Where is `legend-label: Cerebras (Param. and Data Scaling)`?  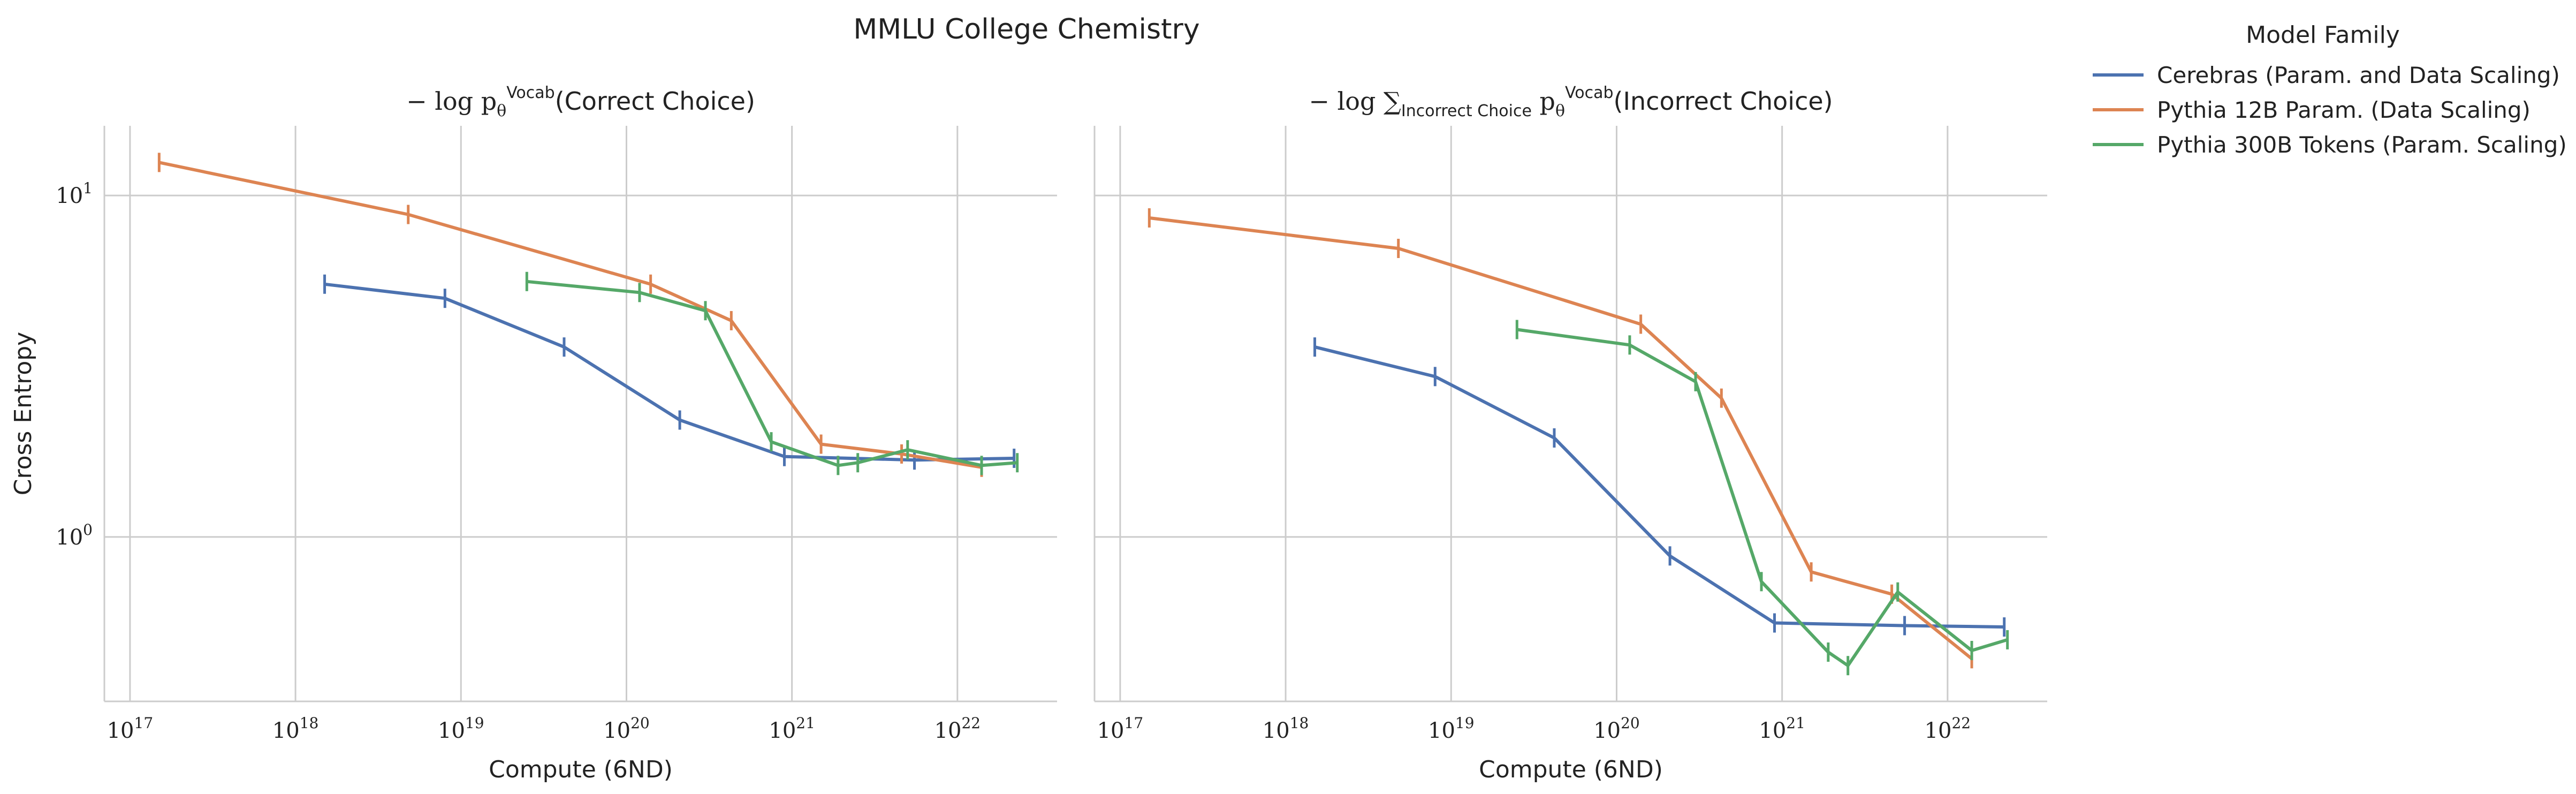
legend-label: Cerebras (Param. and Data Scaling) is located at coordinates (2358, 75).